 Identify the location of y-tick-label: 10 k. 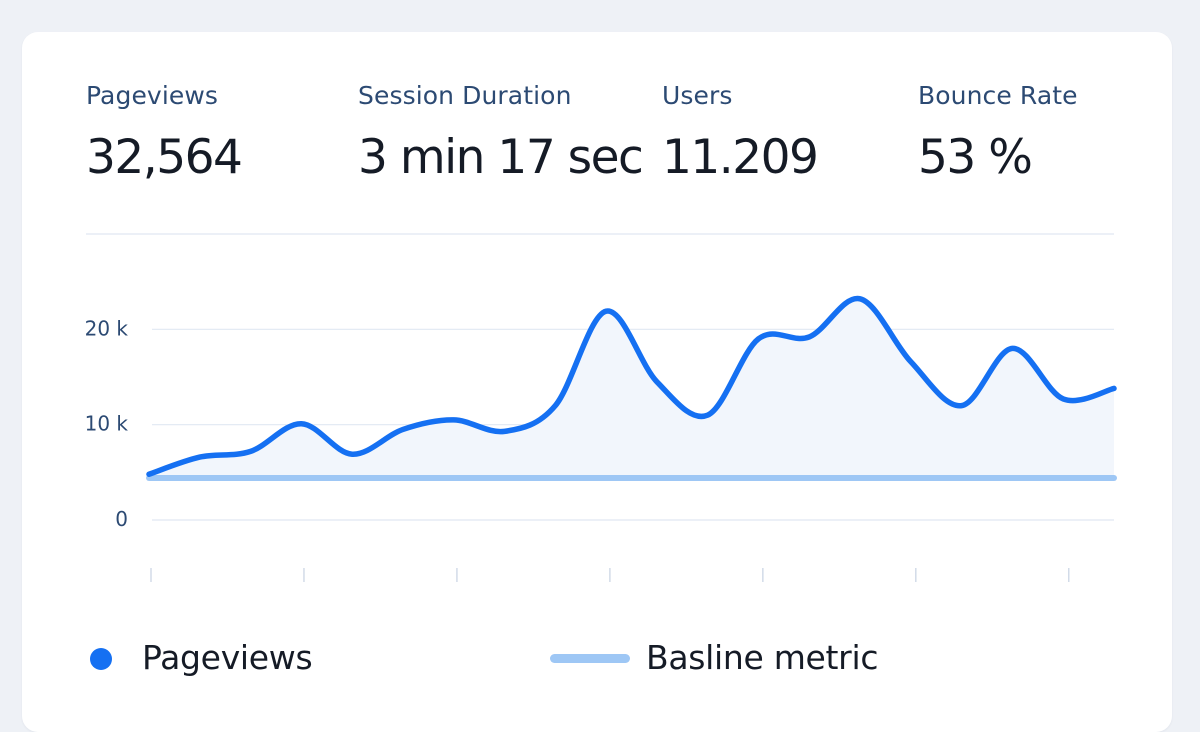
(107, 424).